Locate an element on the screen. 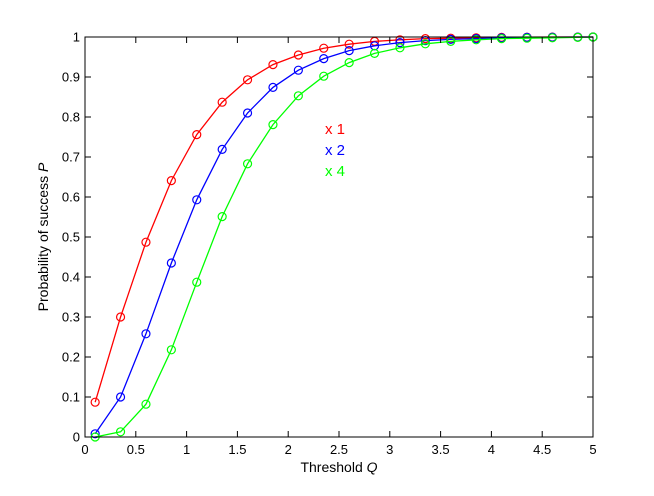 This screenshot has height=496, width=654. y-axis-label-text: Probability of success is located at coordinates (43, 243).